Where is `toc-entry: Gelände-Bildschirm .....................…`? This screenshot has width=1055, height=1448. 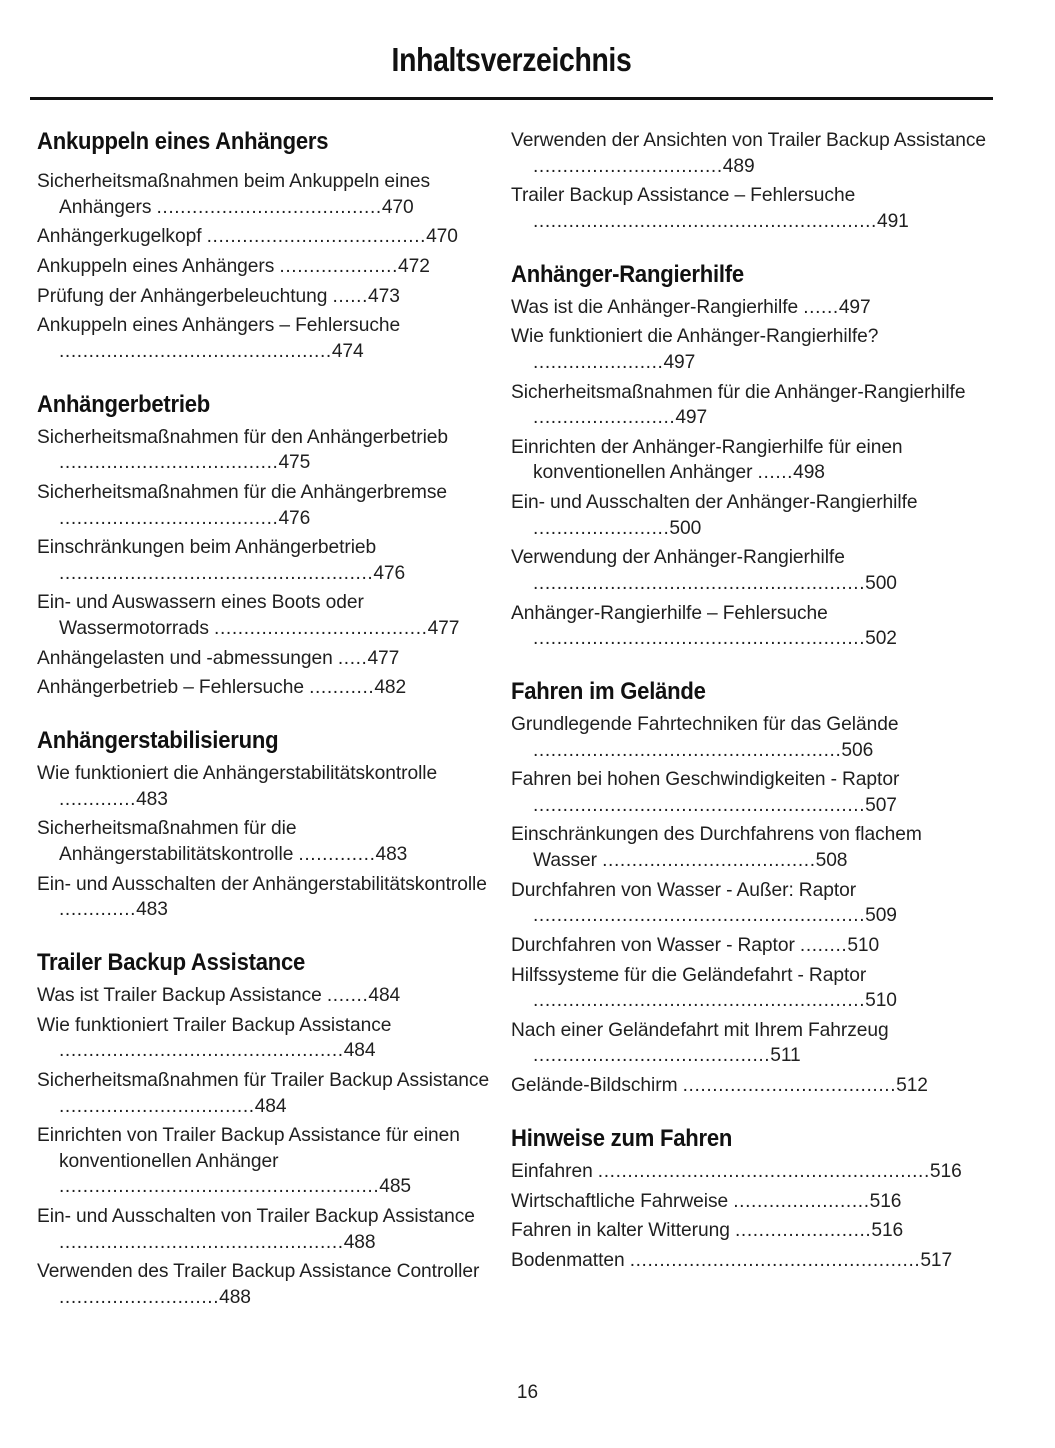 toc-entry: Gelände-Bildschirm .....................… is located at coordinates (750, 1086).